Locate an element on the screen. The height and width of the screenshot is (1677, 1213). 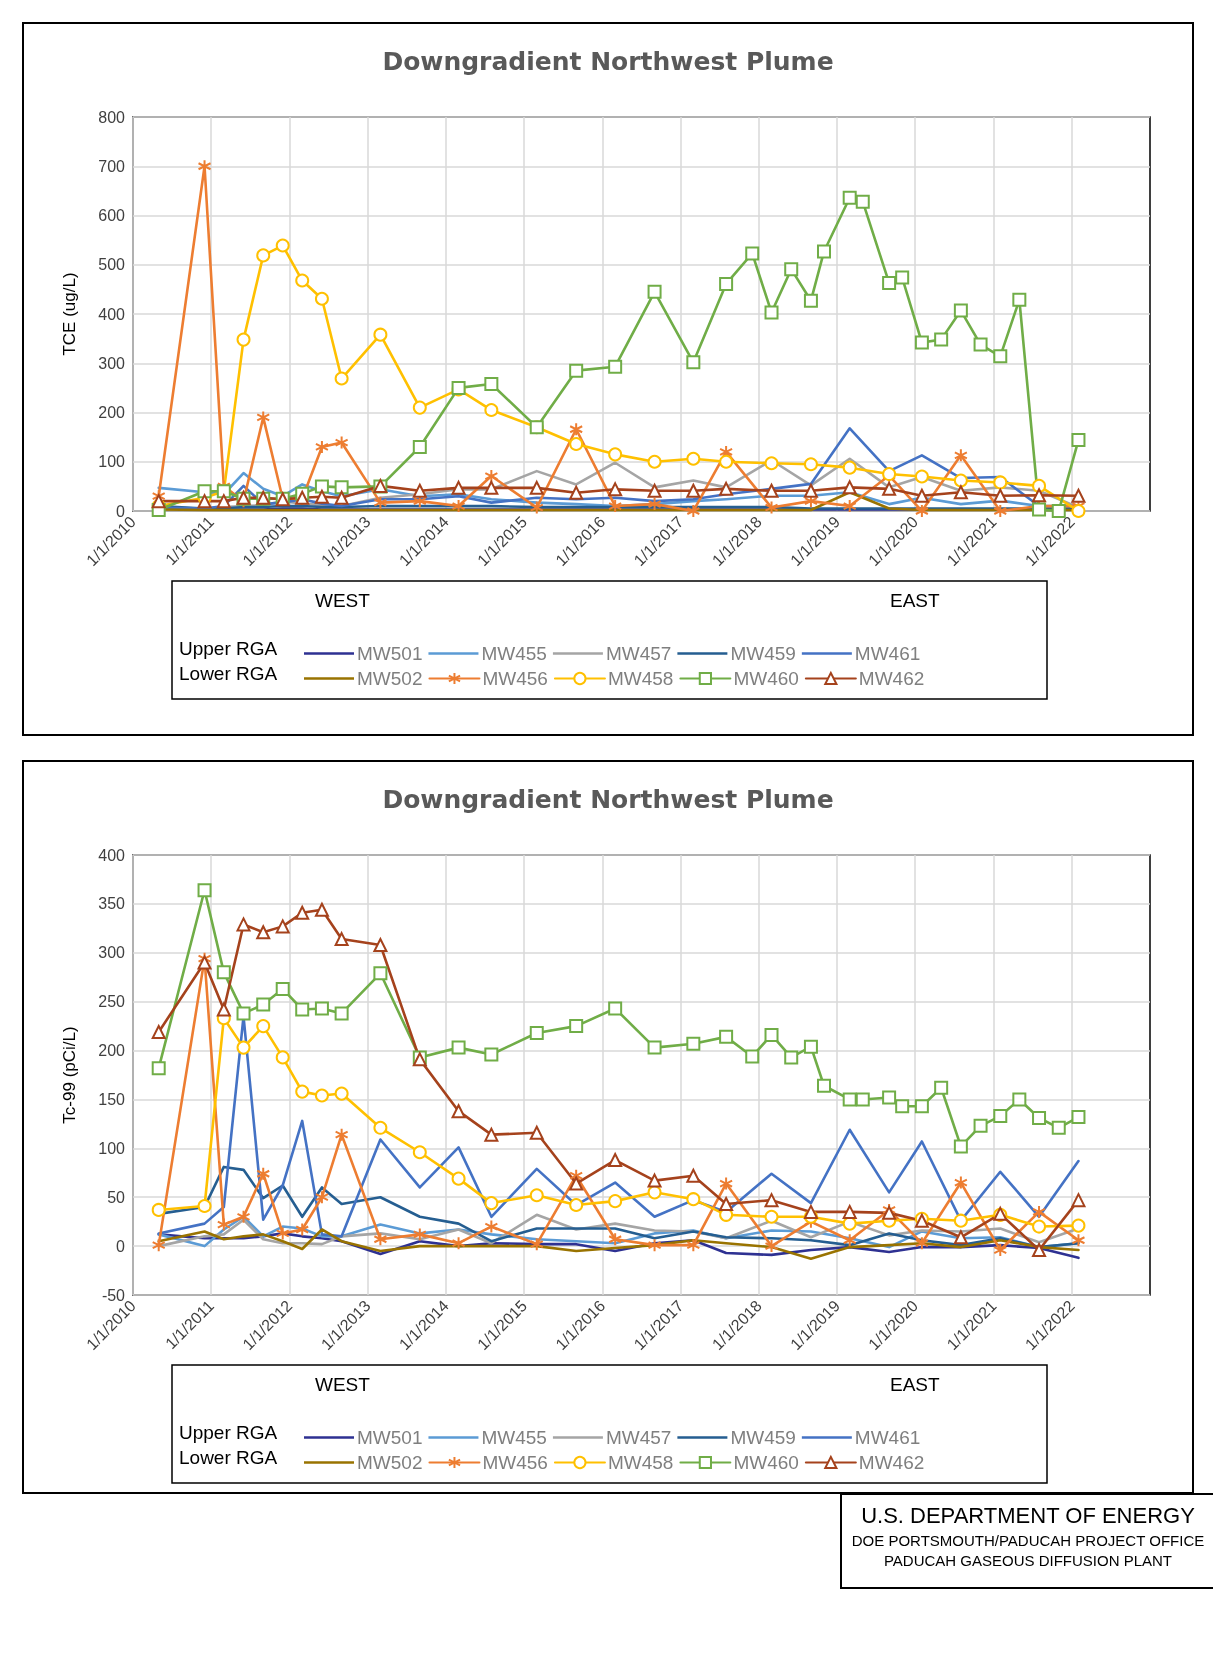
y-tick-label: 50 is located at coordinates (116, 1197).